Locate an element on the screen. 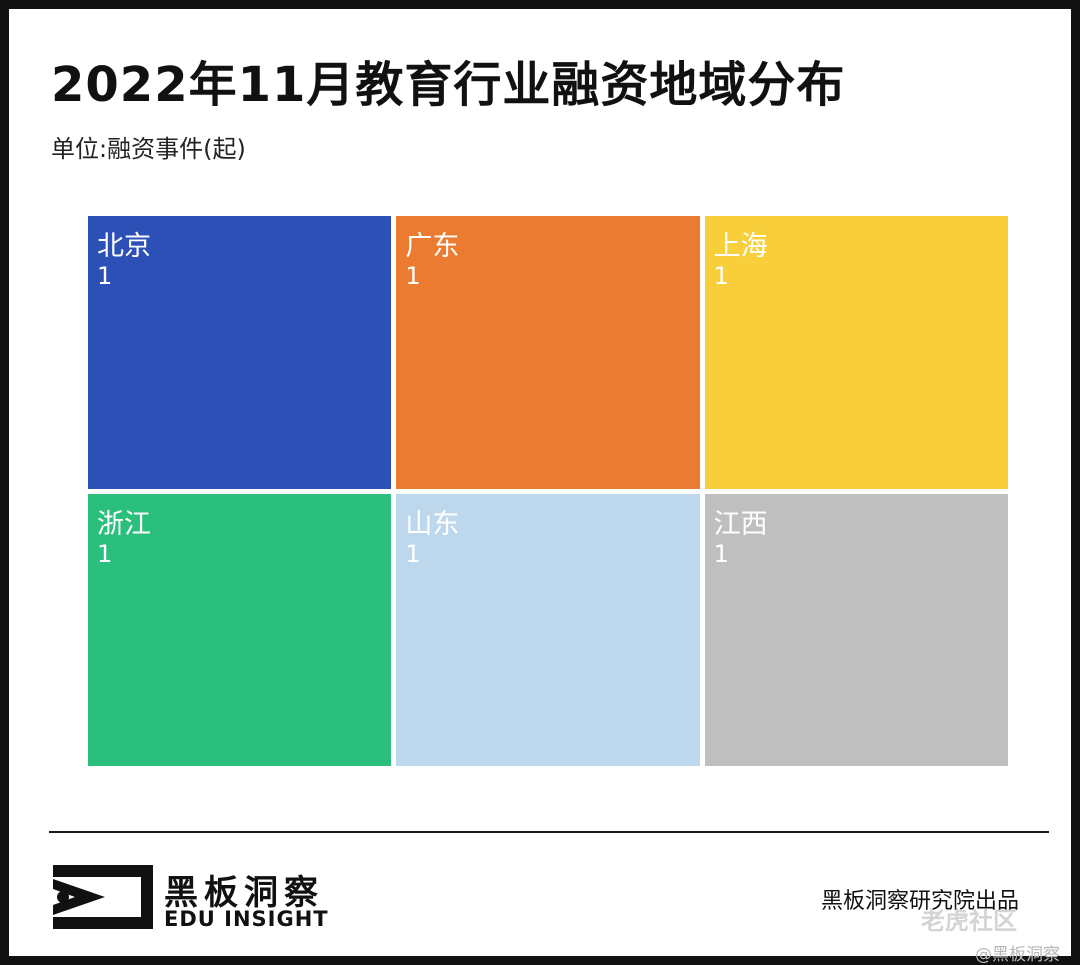  watermark-text: 老虎社区 is located at coordinates (969, 921).